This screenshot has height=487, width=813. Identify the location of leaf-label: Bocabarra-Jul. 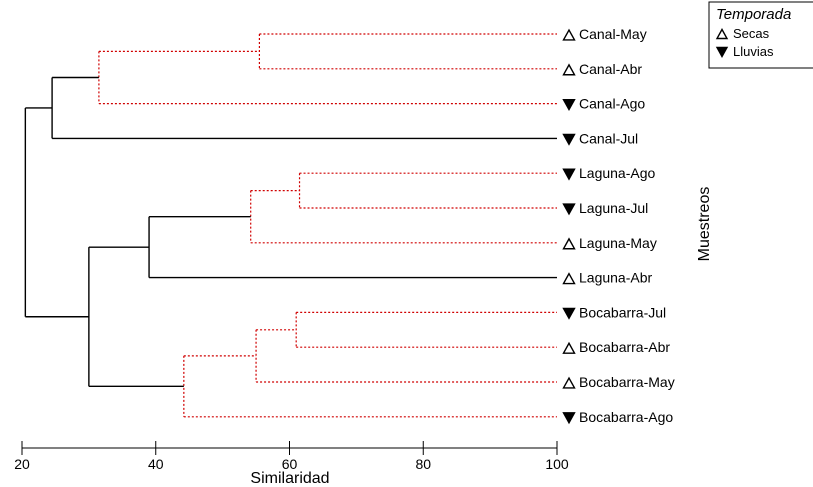
(622, 312).